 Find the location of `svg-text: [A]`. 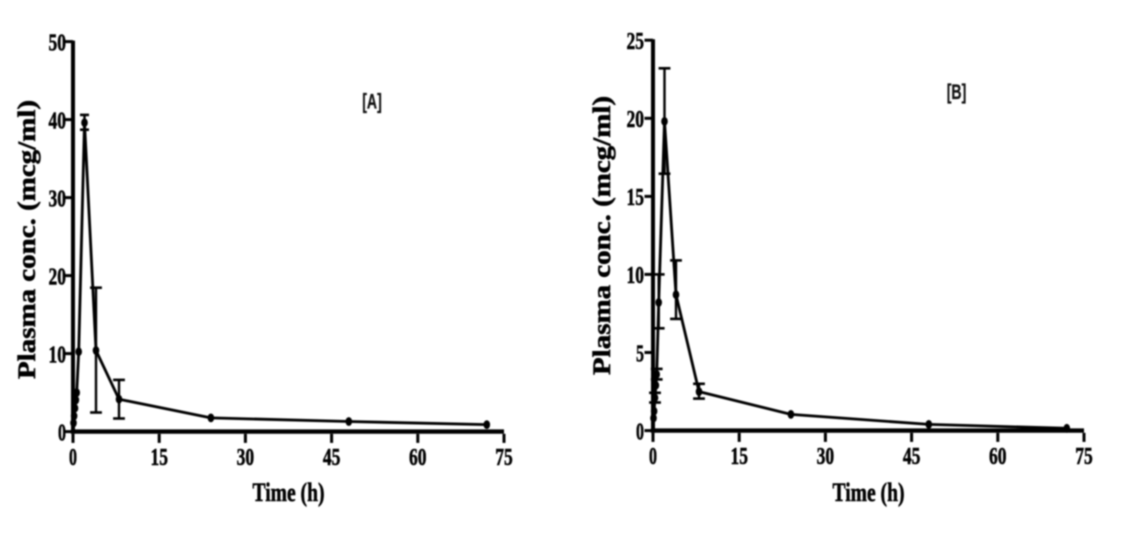

svg-text: [A] is located at coordinates (372, 102).